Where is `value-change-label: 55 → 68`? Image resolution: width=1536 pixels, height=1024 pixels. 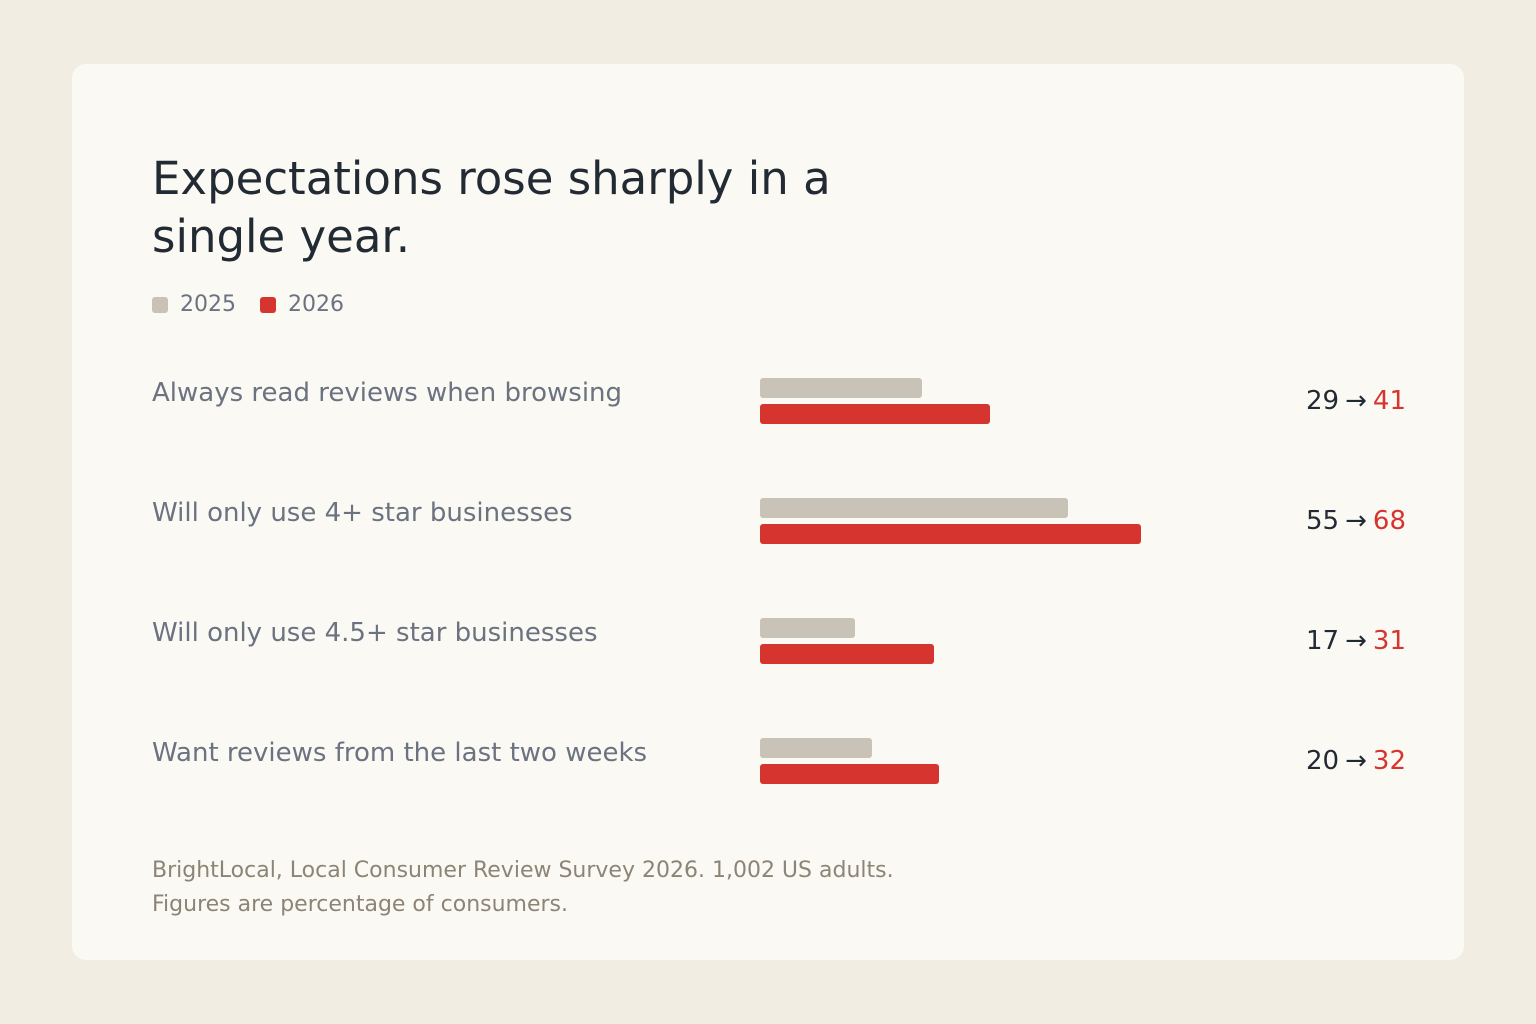
value-change-label: 55 → 68 is located at coordinates (1356, 521).